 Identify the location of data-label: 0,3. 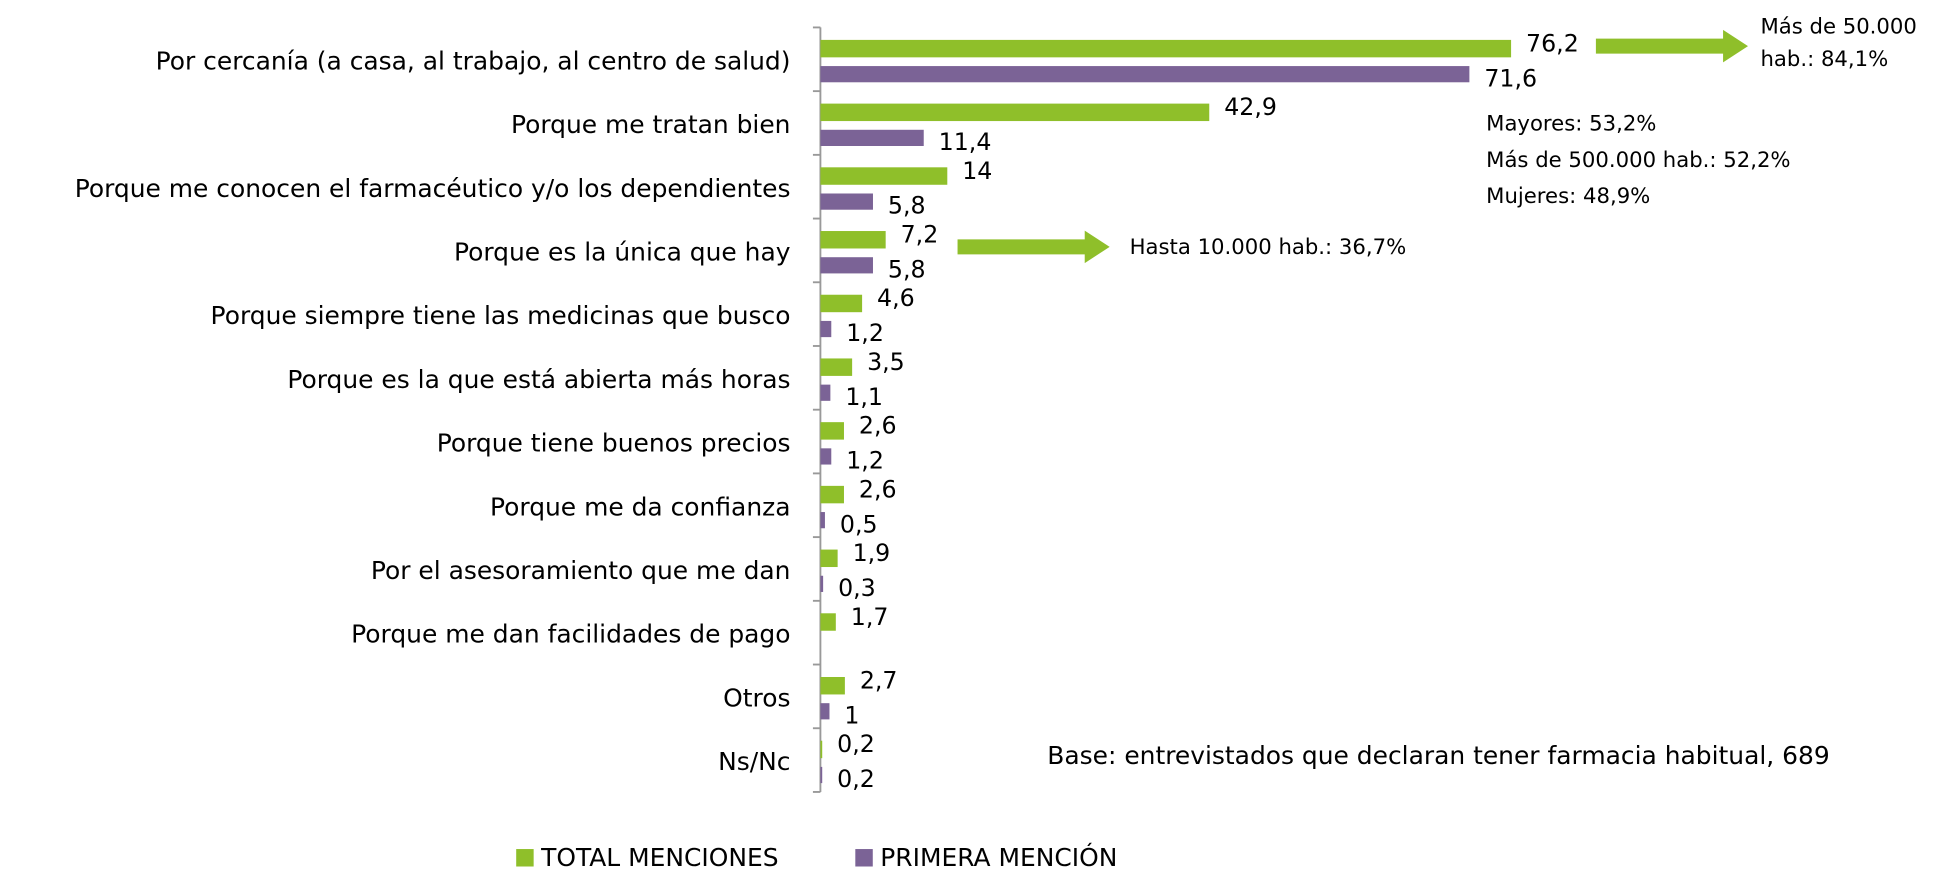
(857, 588).